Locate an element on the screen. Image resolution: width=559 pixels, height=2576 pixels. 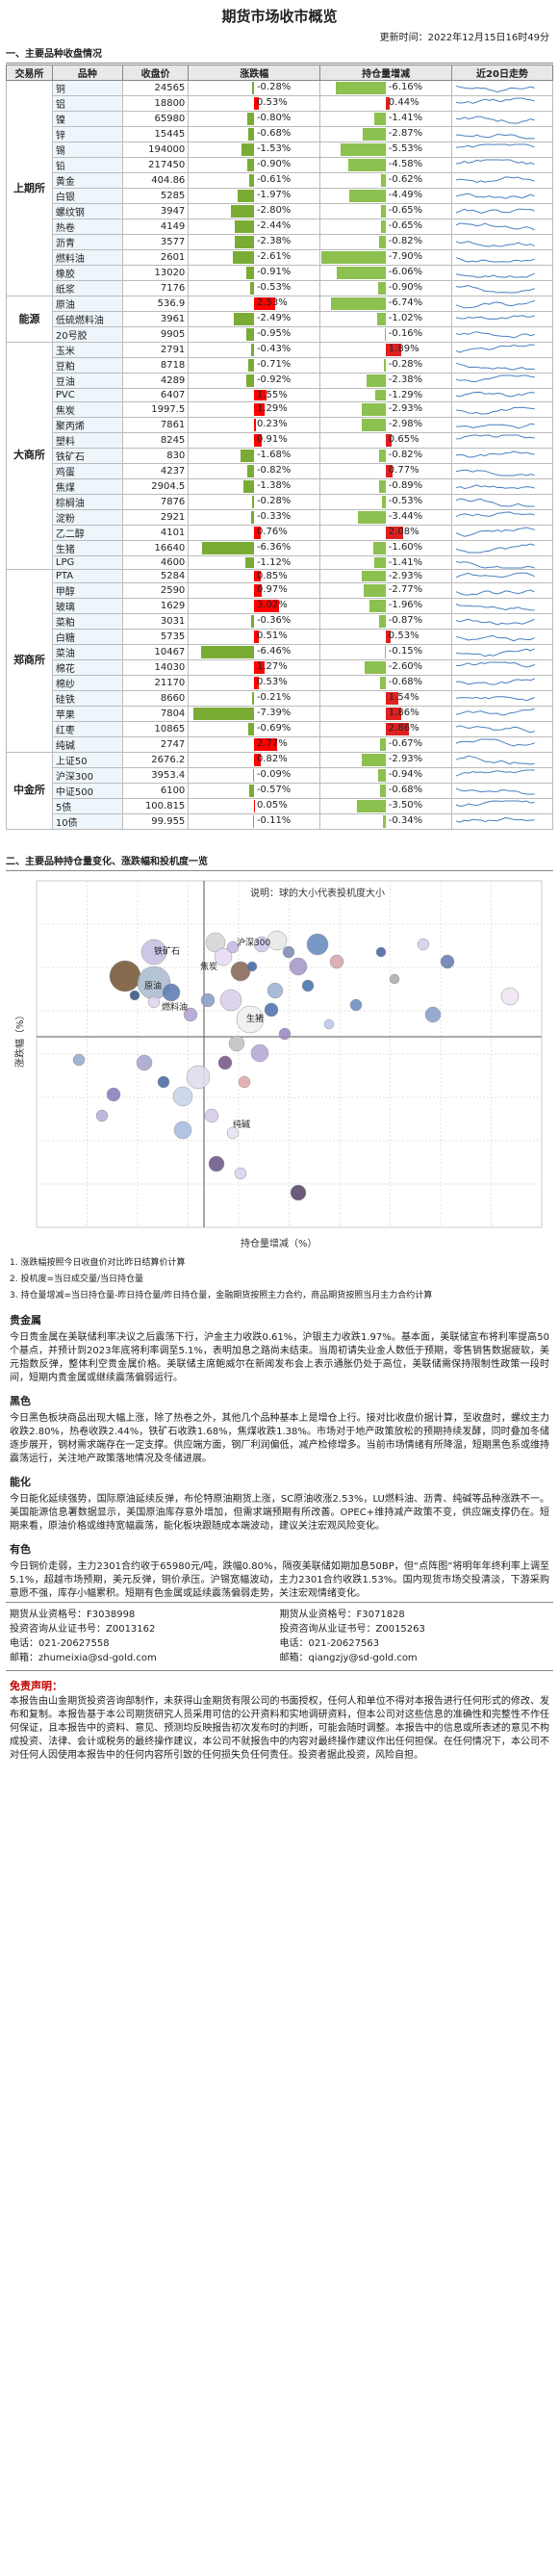
product-name: 焦炭 is located at coordinates (87, 409).